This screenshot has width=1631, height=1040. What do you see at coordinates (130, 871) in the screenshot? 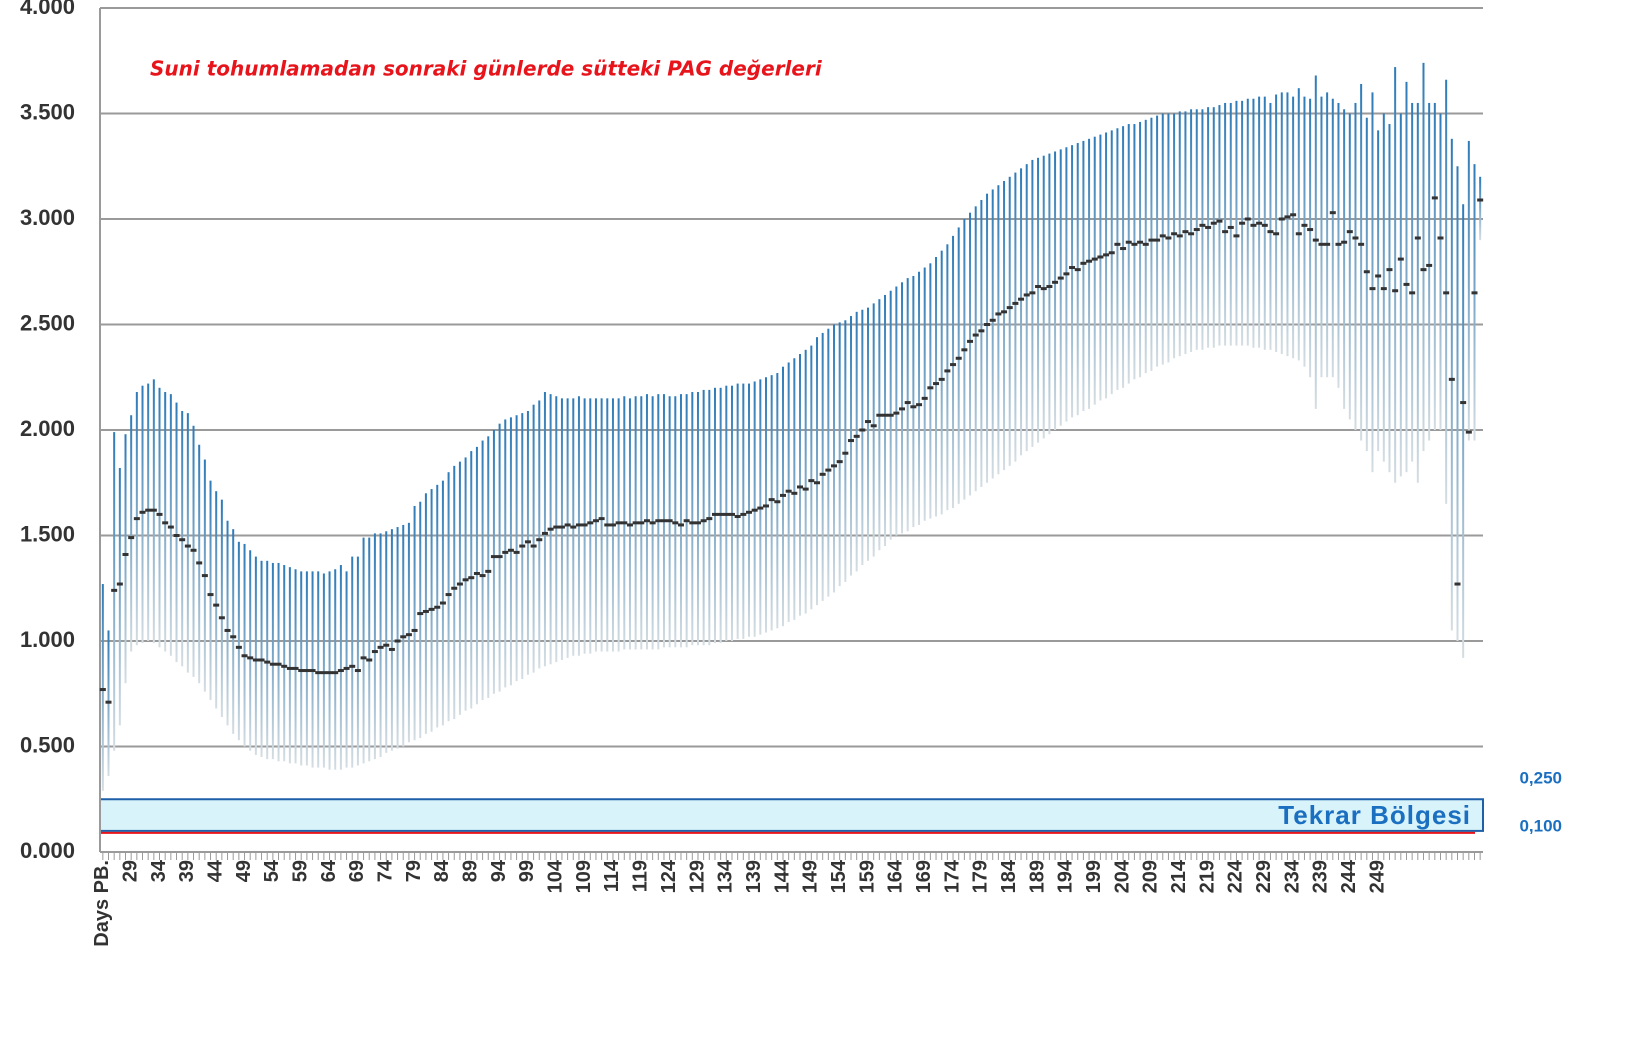
I see `x-tick-label: 29` at bounding box center [130, 871].